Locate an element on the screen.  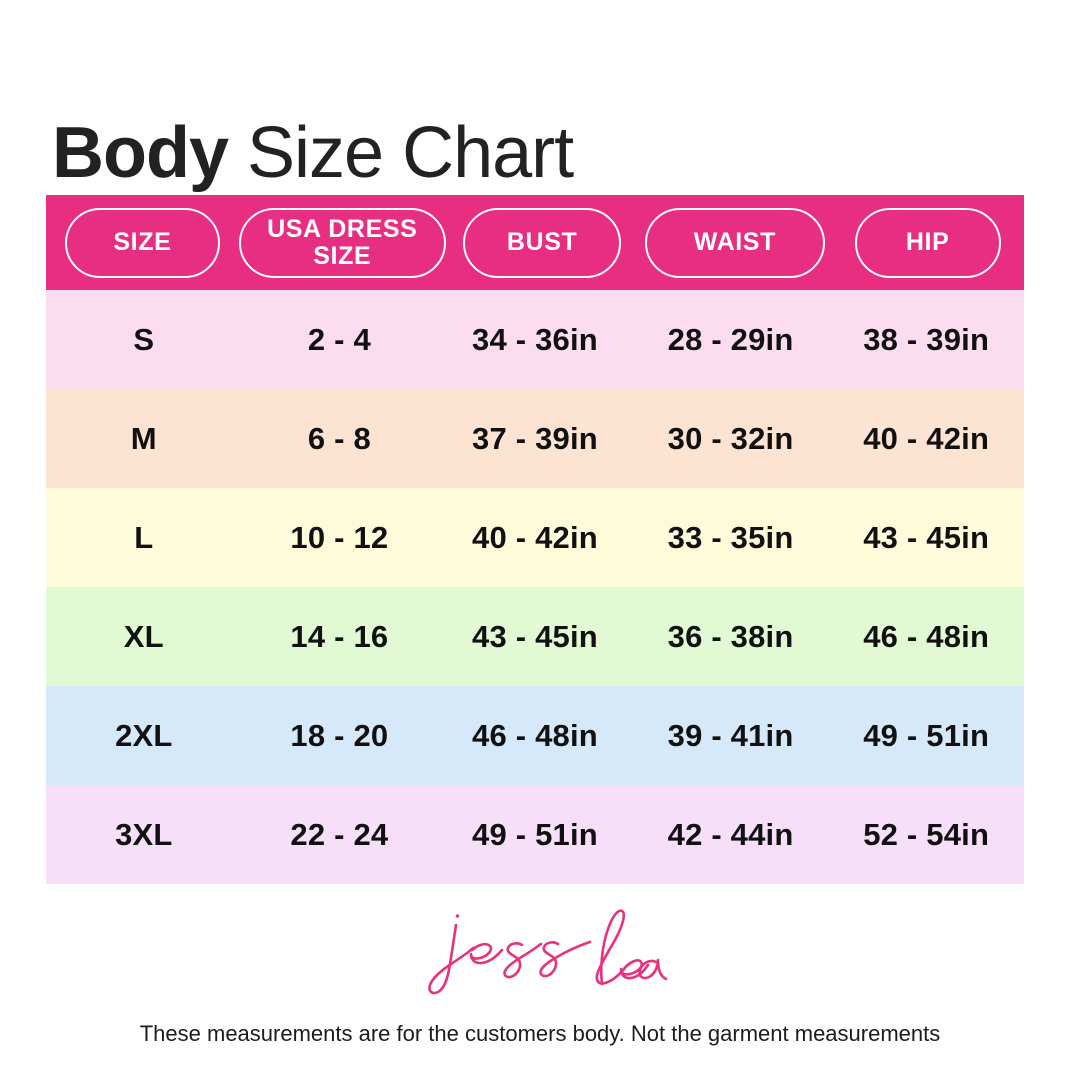
header-cell-size: SIZE is located at coordinates (142, 242).